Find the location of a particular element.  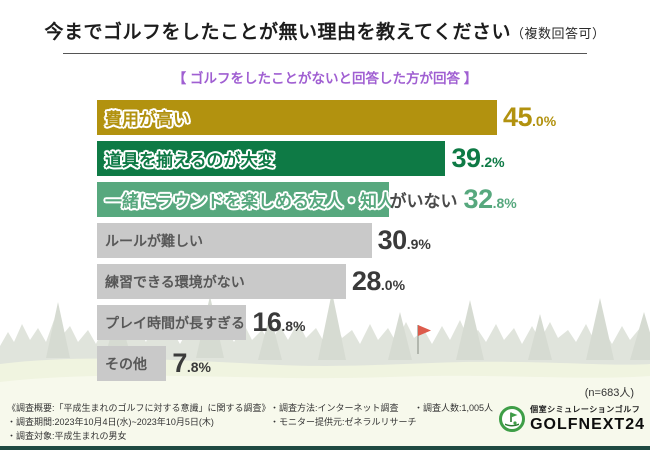

brand-tagline: 個室シミュレーションゴルフ is located at coordinates (585, 409).